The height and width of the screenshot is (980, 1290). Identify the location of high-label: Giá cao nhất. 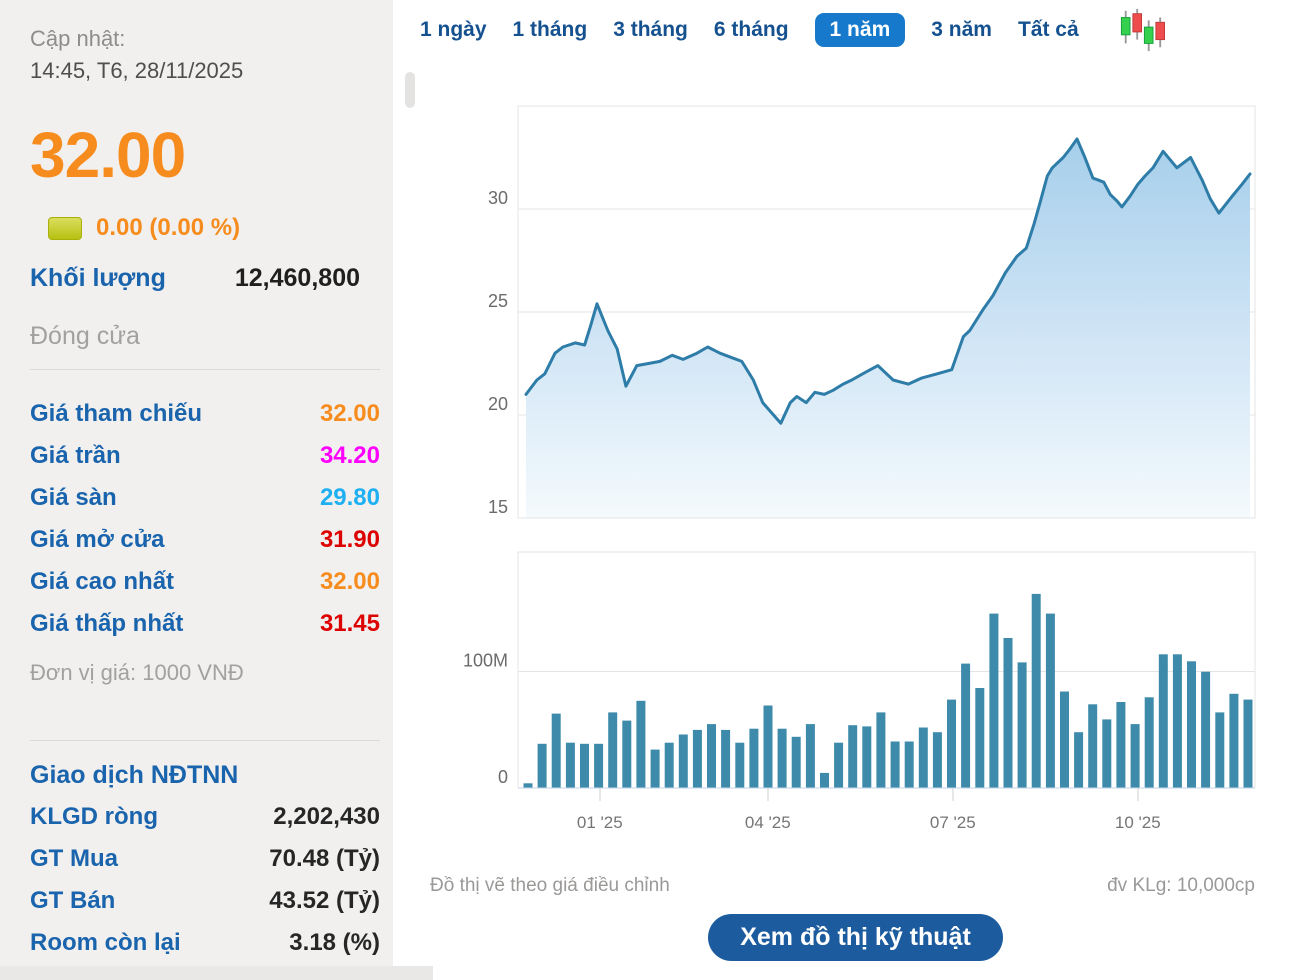
(102, 581).